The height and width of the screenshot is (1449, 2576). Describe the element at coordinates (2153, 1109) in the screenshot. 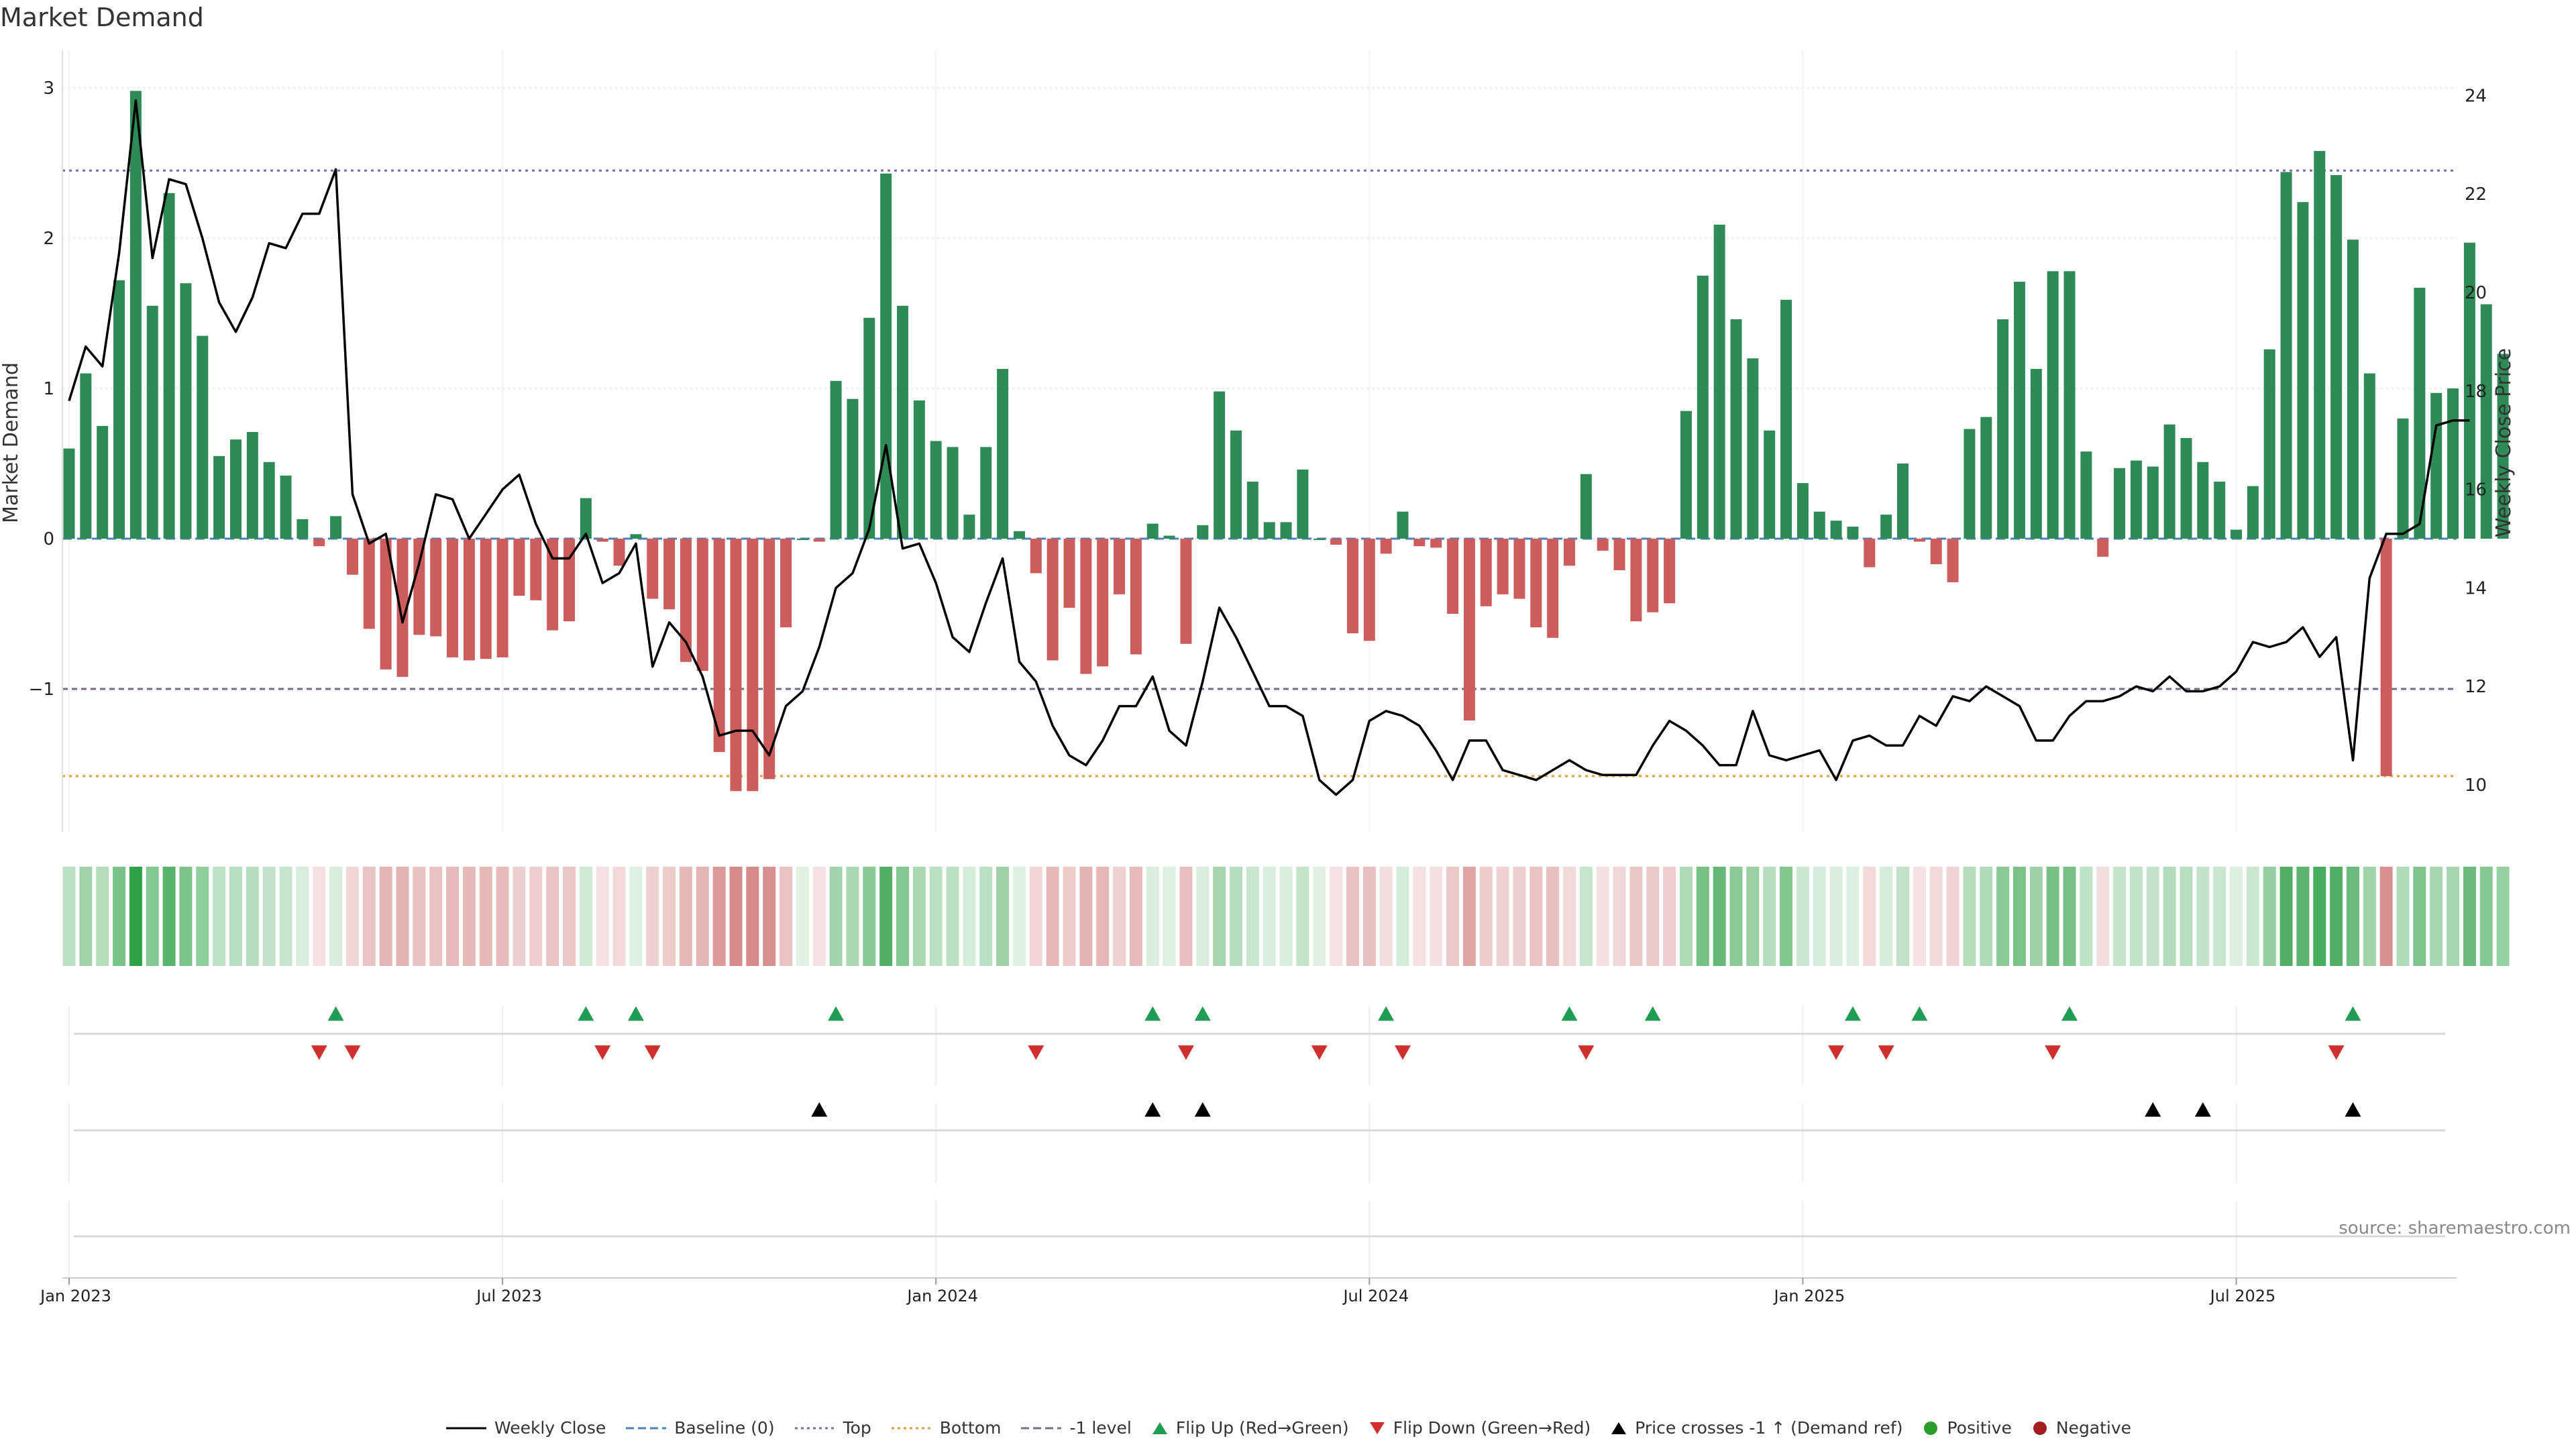

I see `cross-up-marker` at that location.